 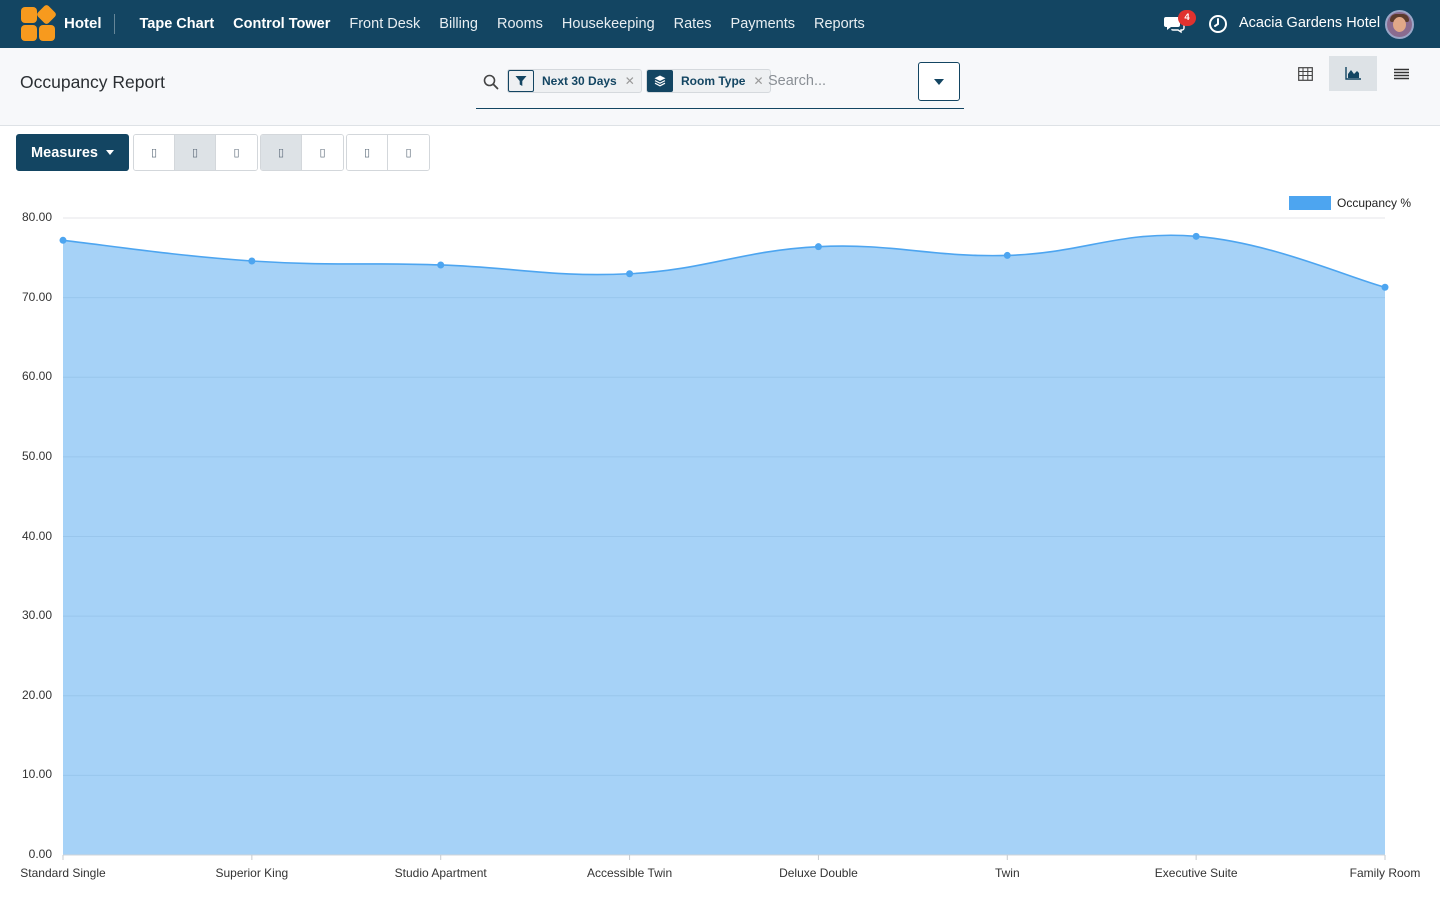 I want to click on x-tick-label: Family Room, so click(x=1385, y=873).